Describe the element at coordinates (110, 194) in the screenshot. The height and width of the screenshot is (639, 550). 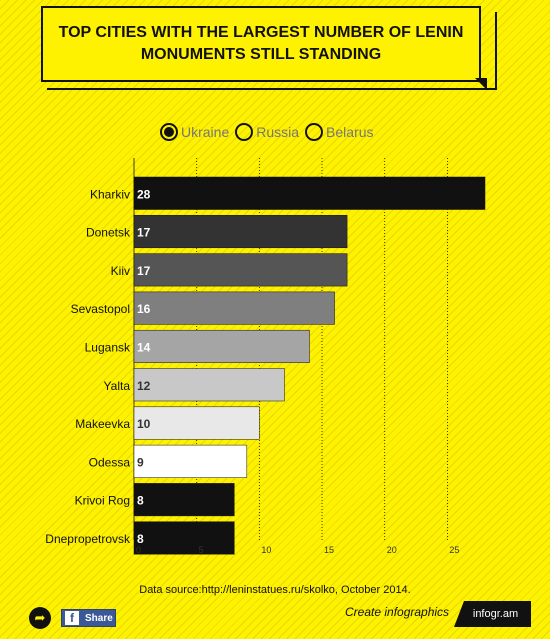
I see `category-label: Kharkiv` at that location.